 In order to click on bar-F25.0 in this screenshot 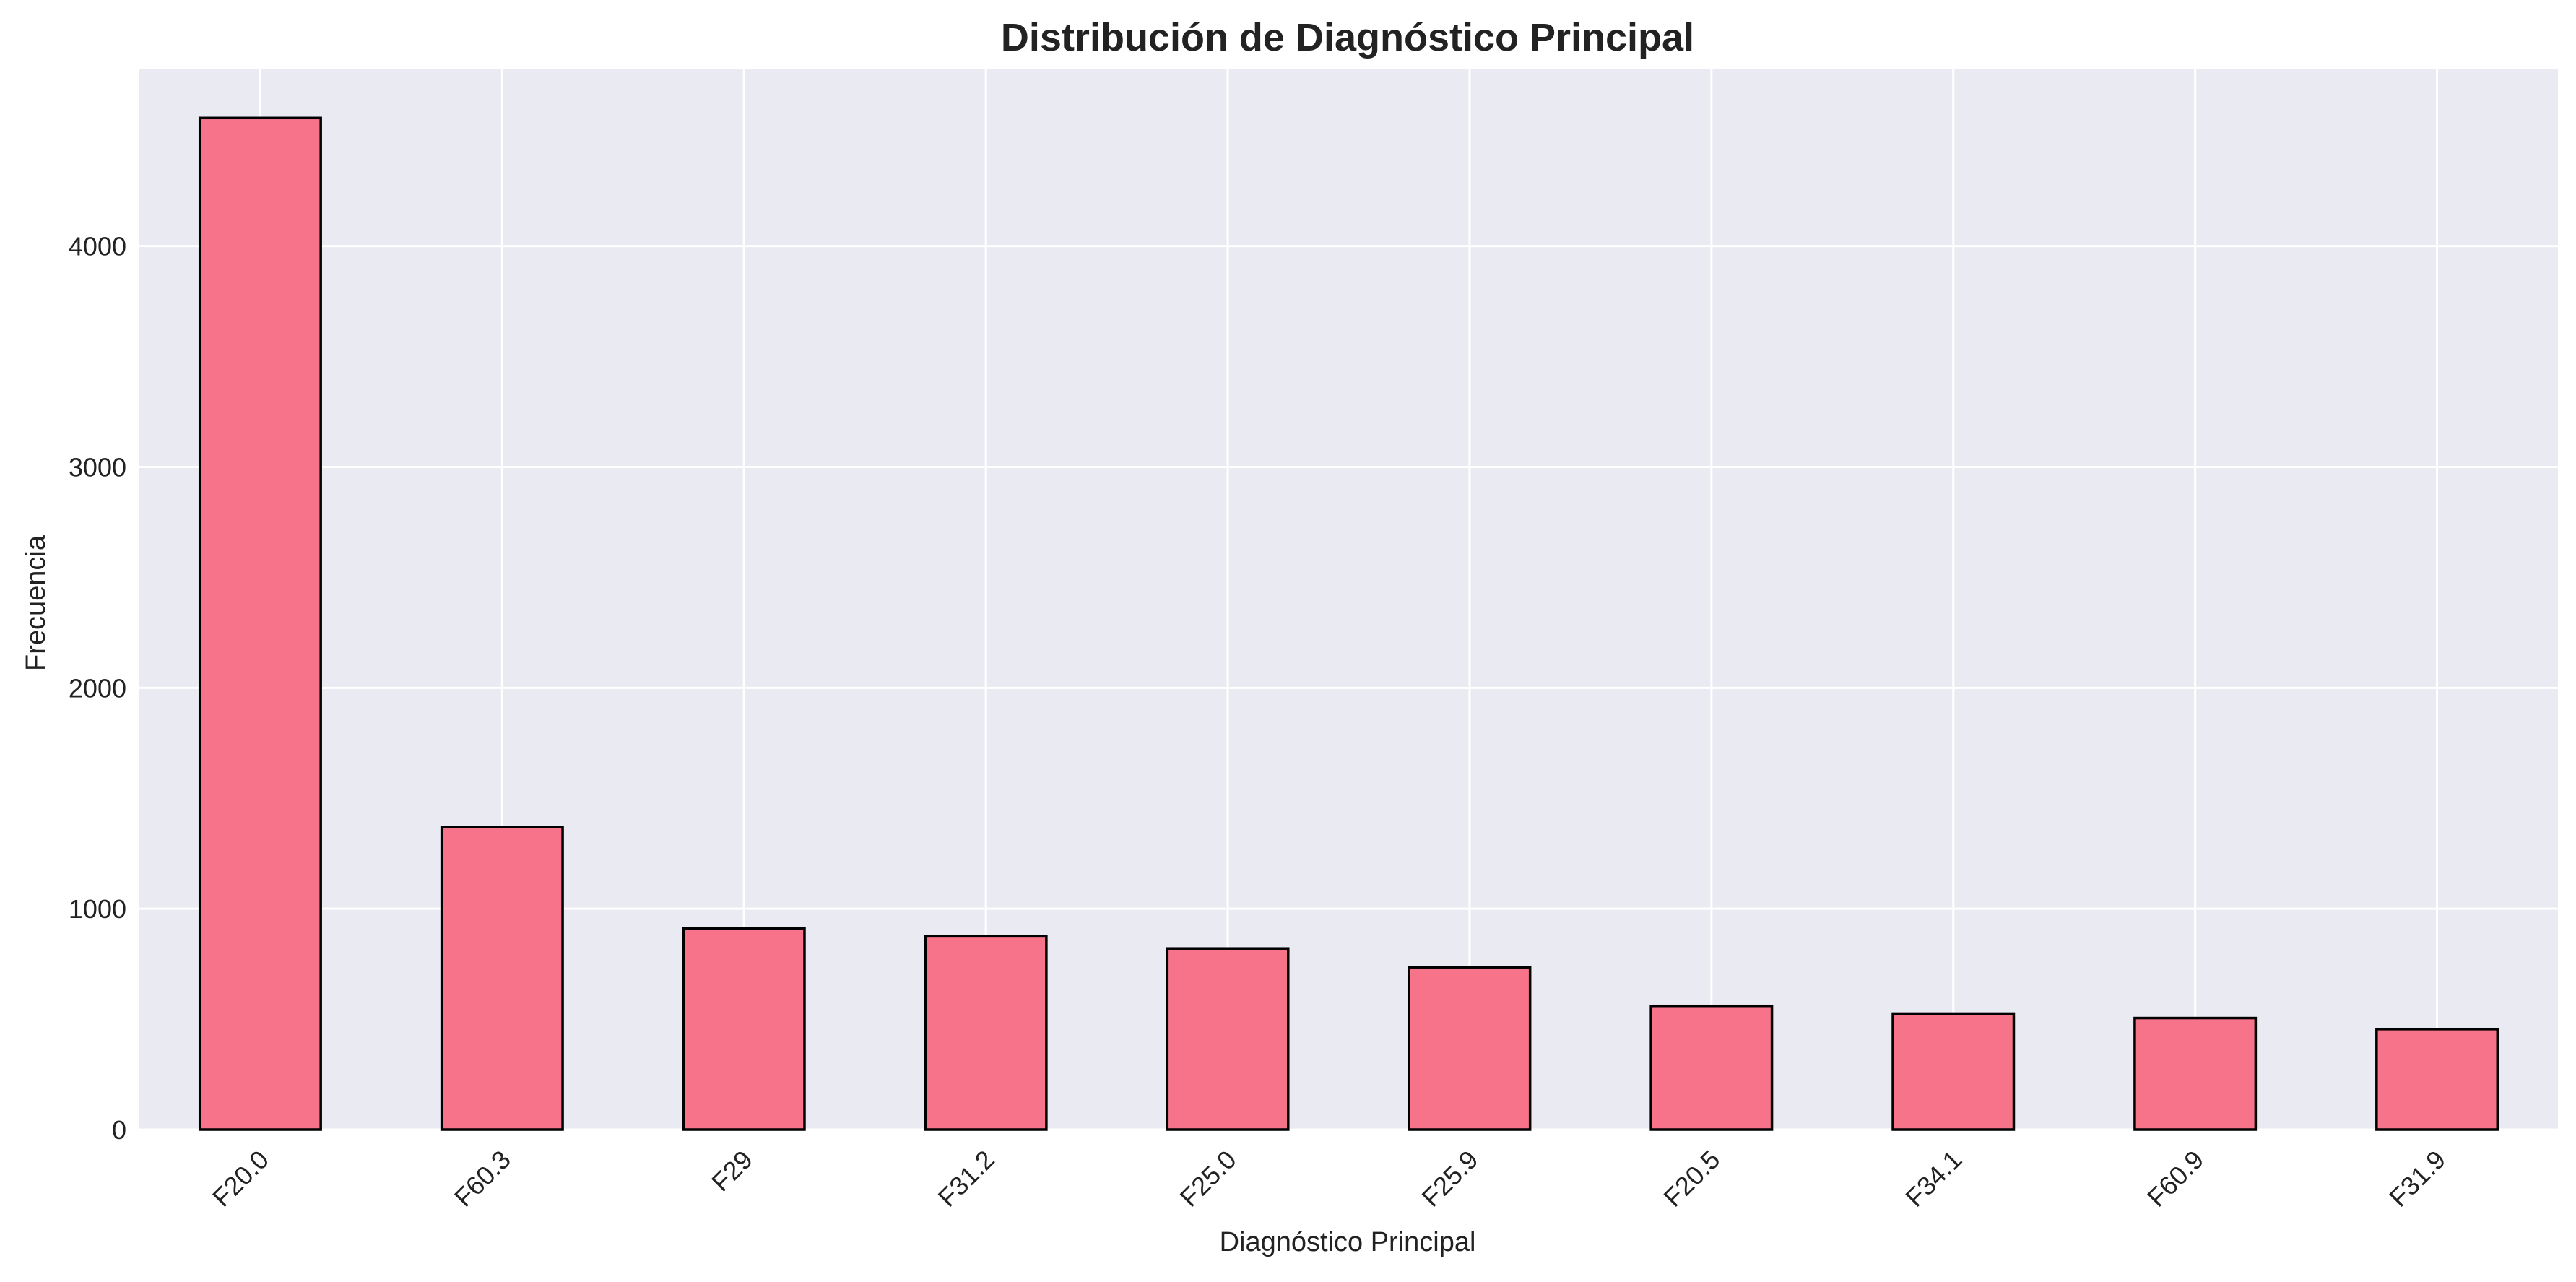, I will do `click(1228, 1039)`.